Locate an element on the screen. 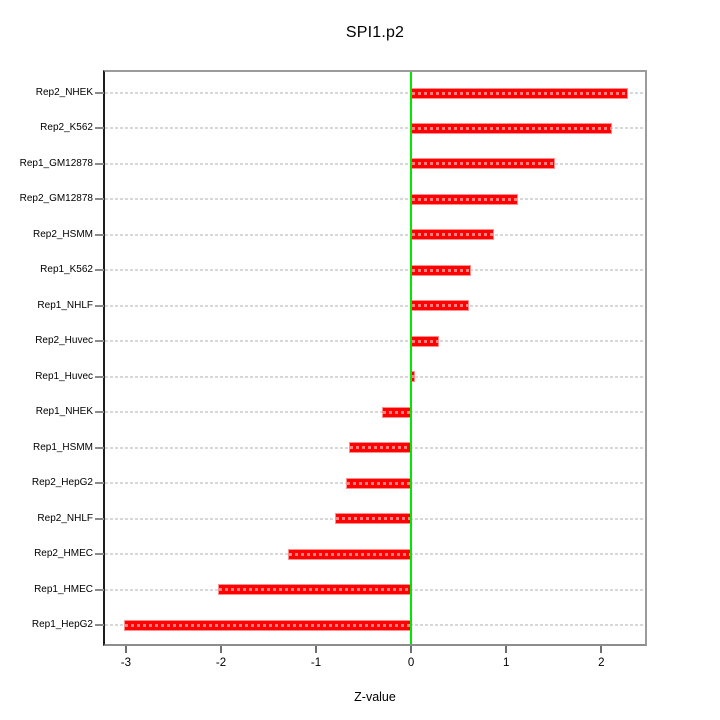 Image resolution: width=720 pixels, height=720 pixels. y-axis-label: Rep2_HMEC is located at coordinates (63, 554).